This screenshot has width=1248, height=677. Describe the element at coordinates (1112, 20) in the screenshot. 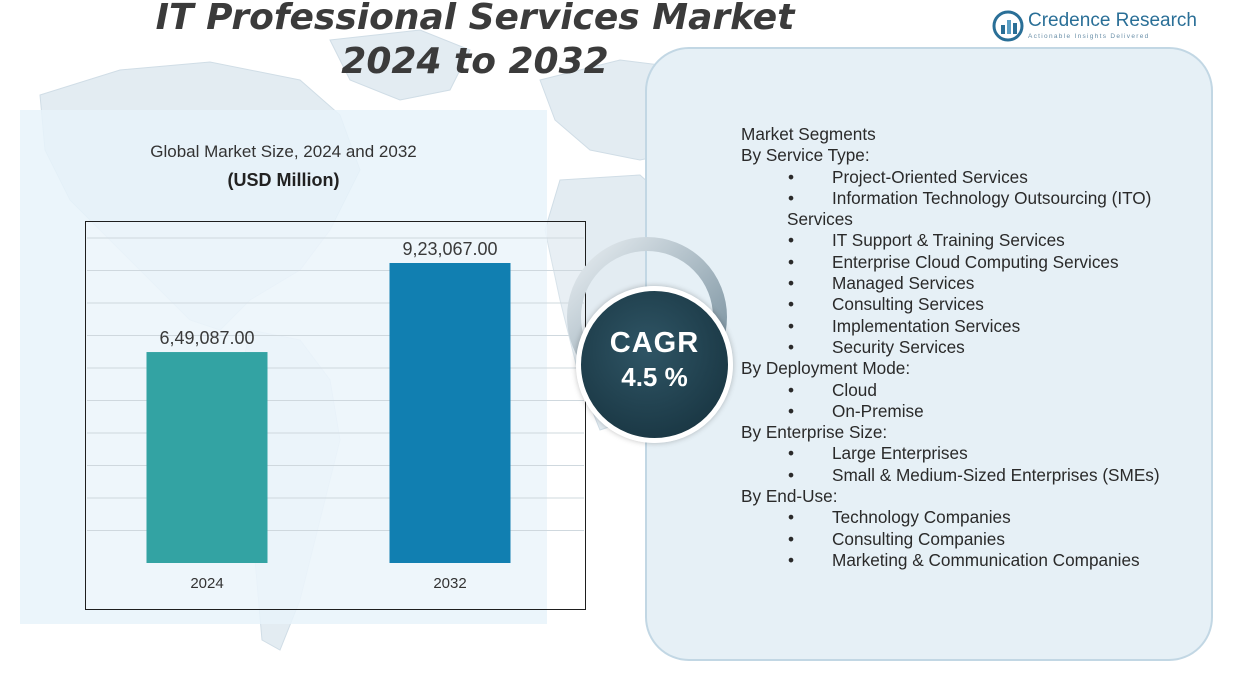

I see `brand-name: Credence Research` at that location.